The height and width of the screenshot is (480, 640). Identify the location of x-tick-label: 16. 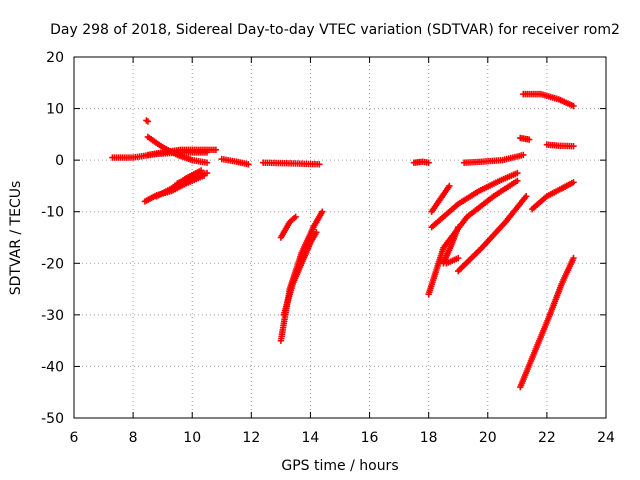
(370, 438).